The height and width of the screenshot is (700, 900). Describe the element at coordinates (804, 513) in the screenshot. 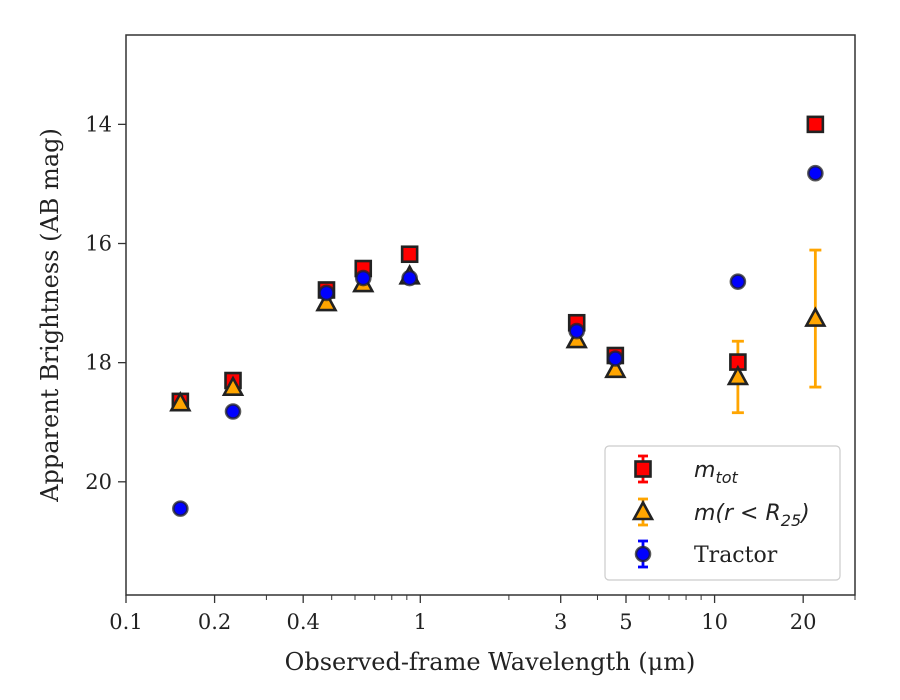

I see `legend-label-end: )` at that location.